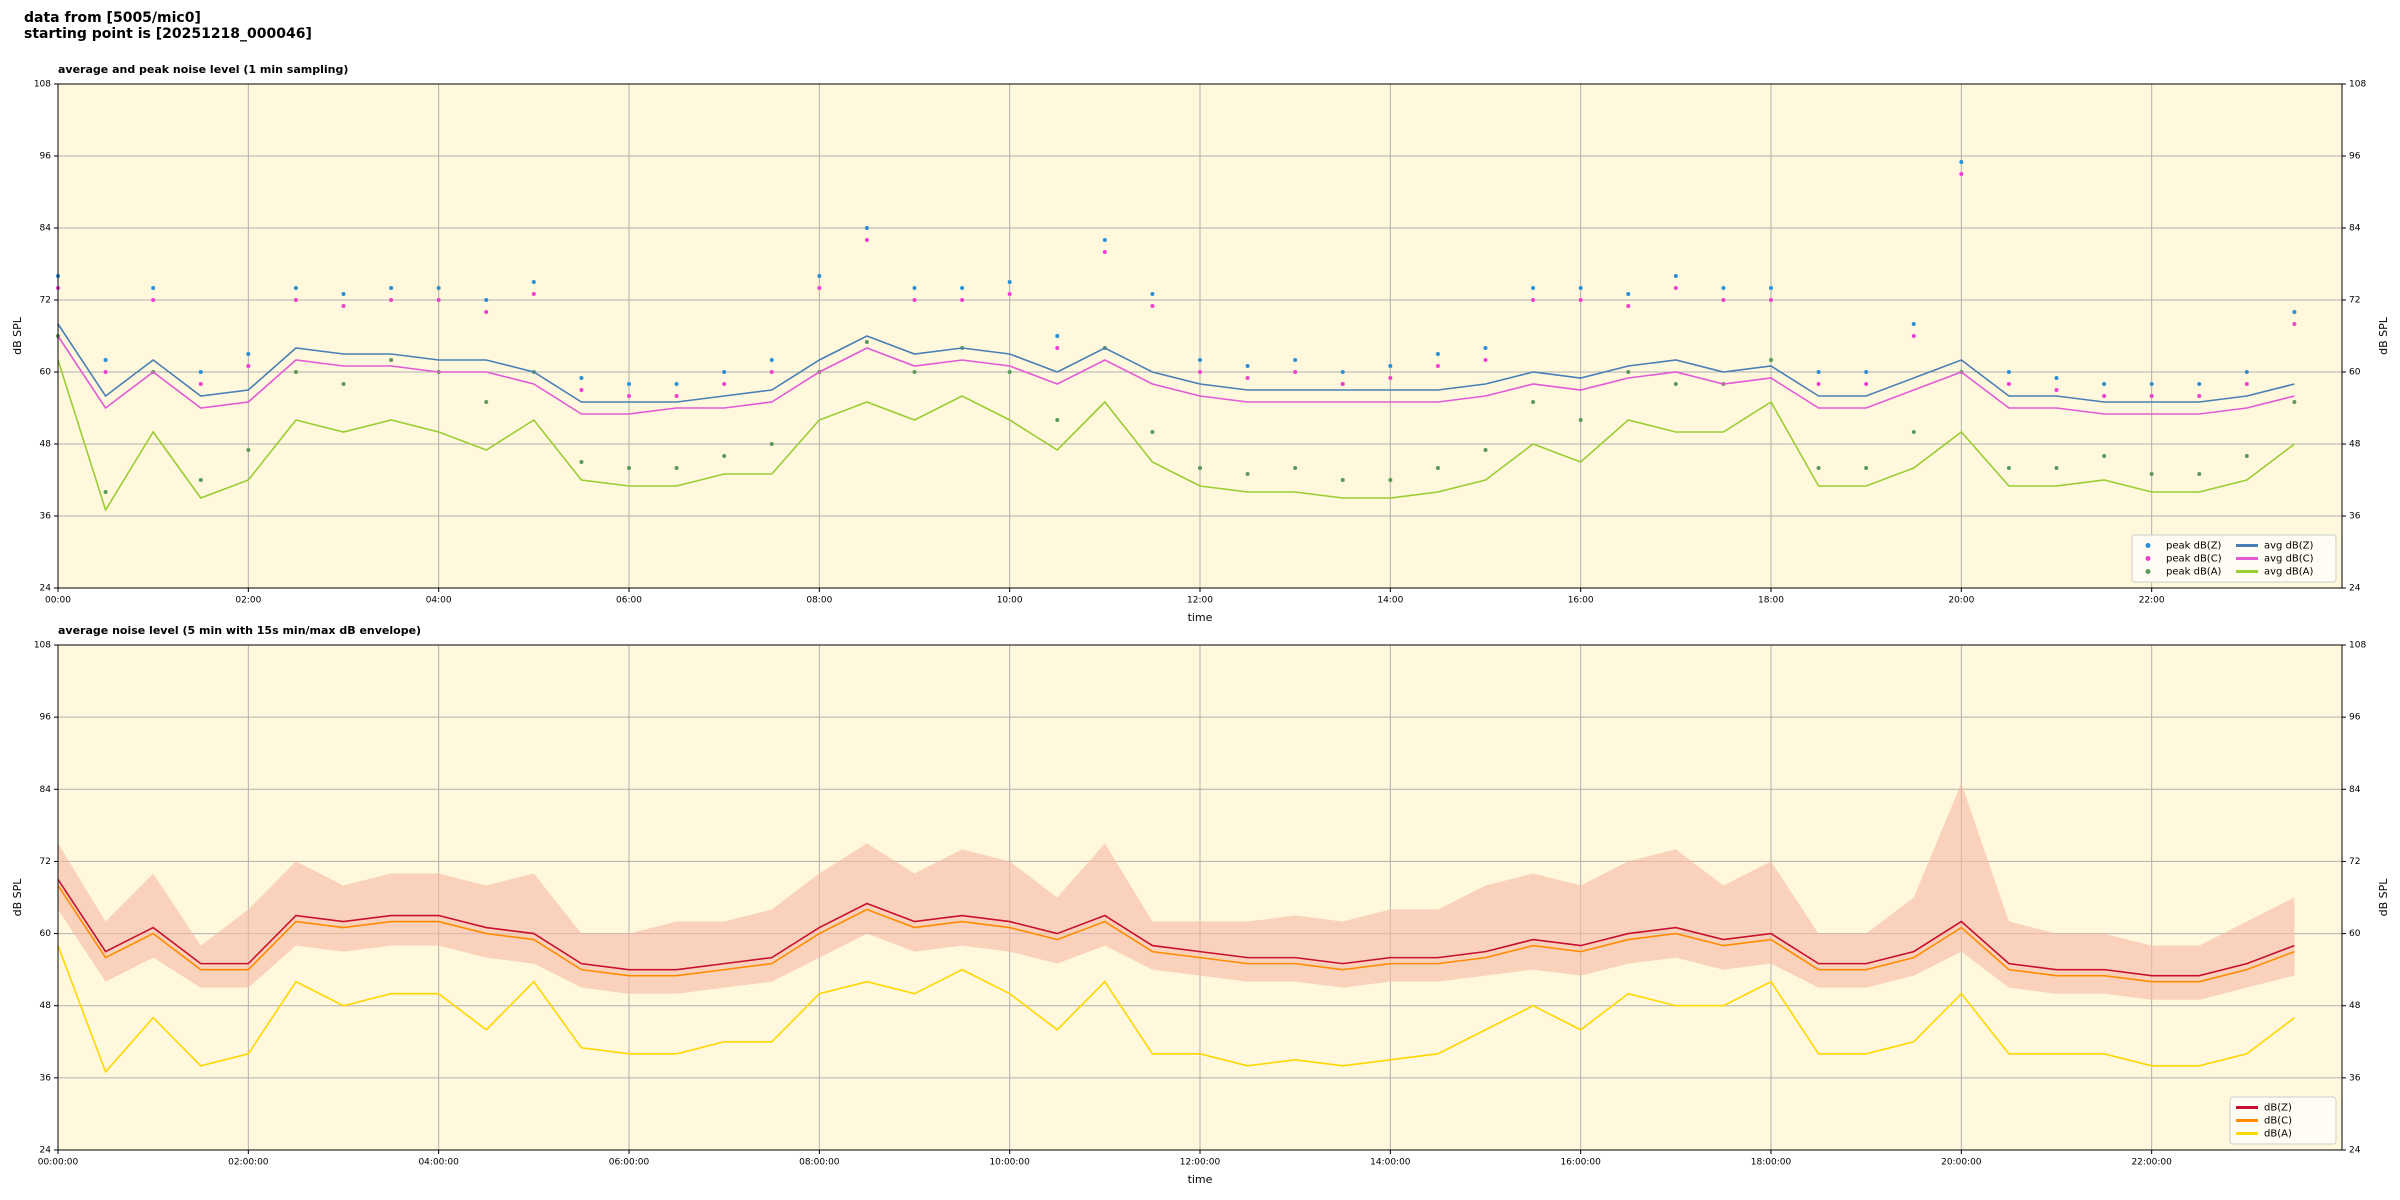 This screenshot has width=2400, height=1200. Describe the element at coordinates (2355, 1151) in the screenshot. I see `y-tick-label: 24` at that location.